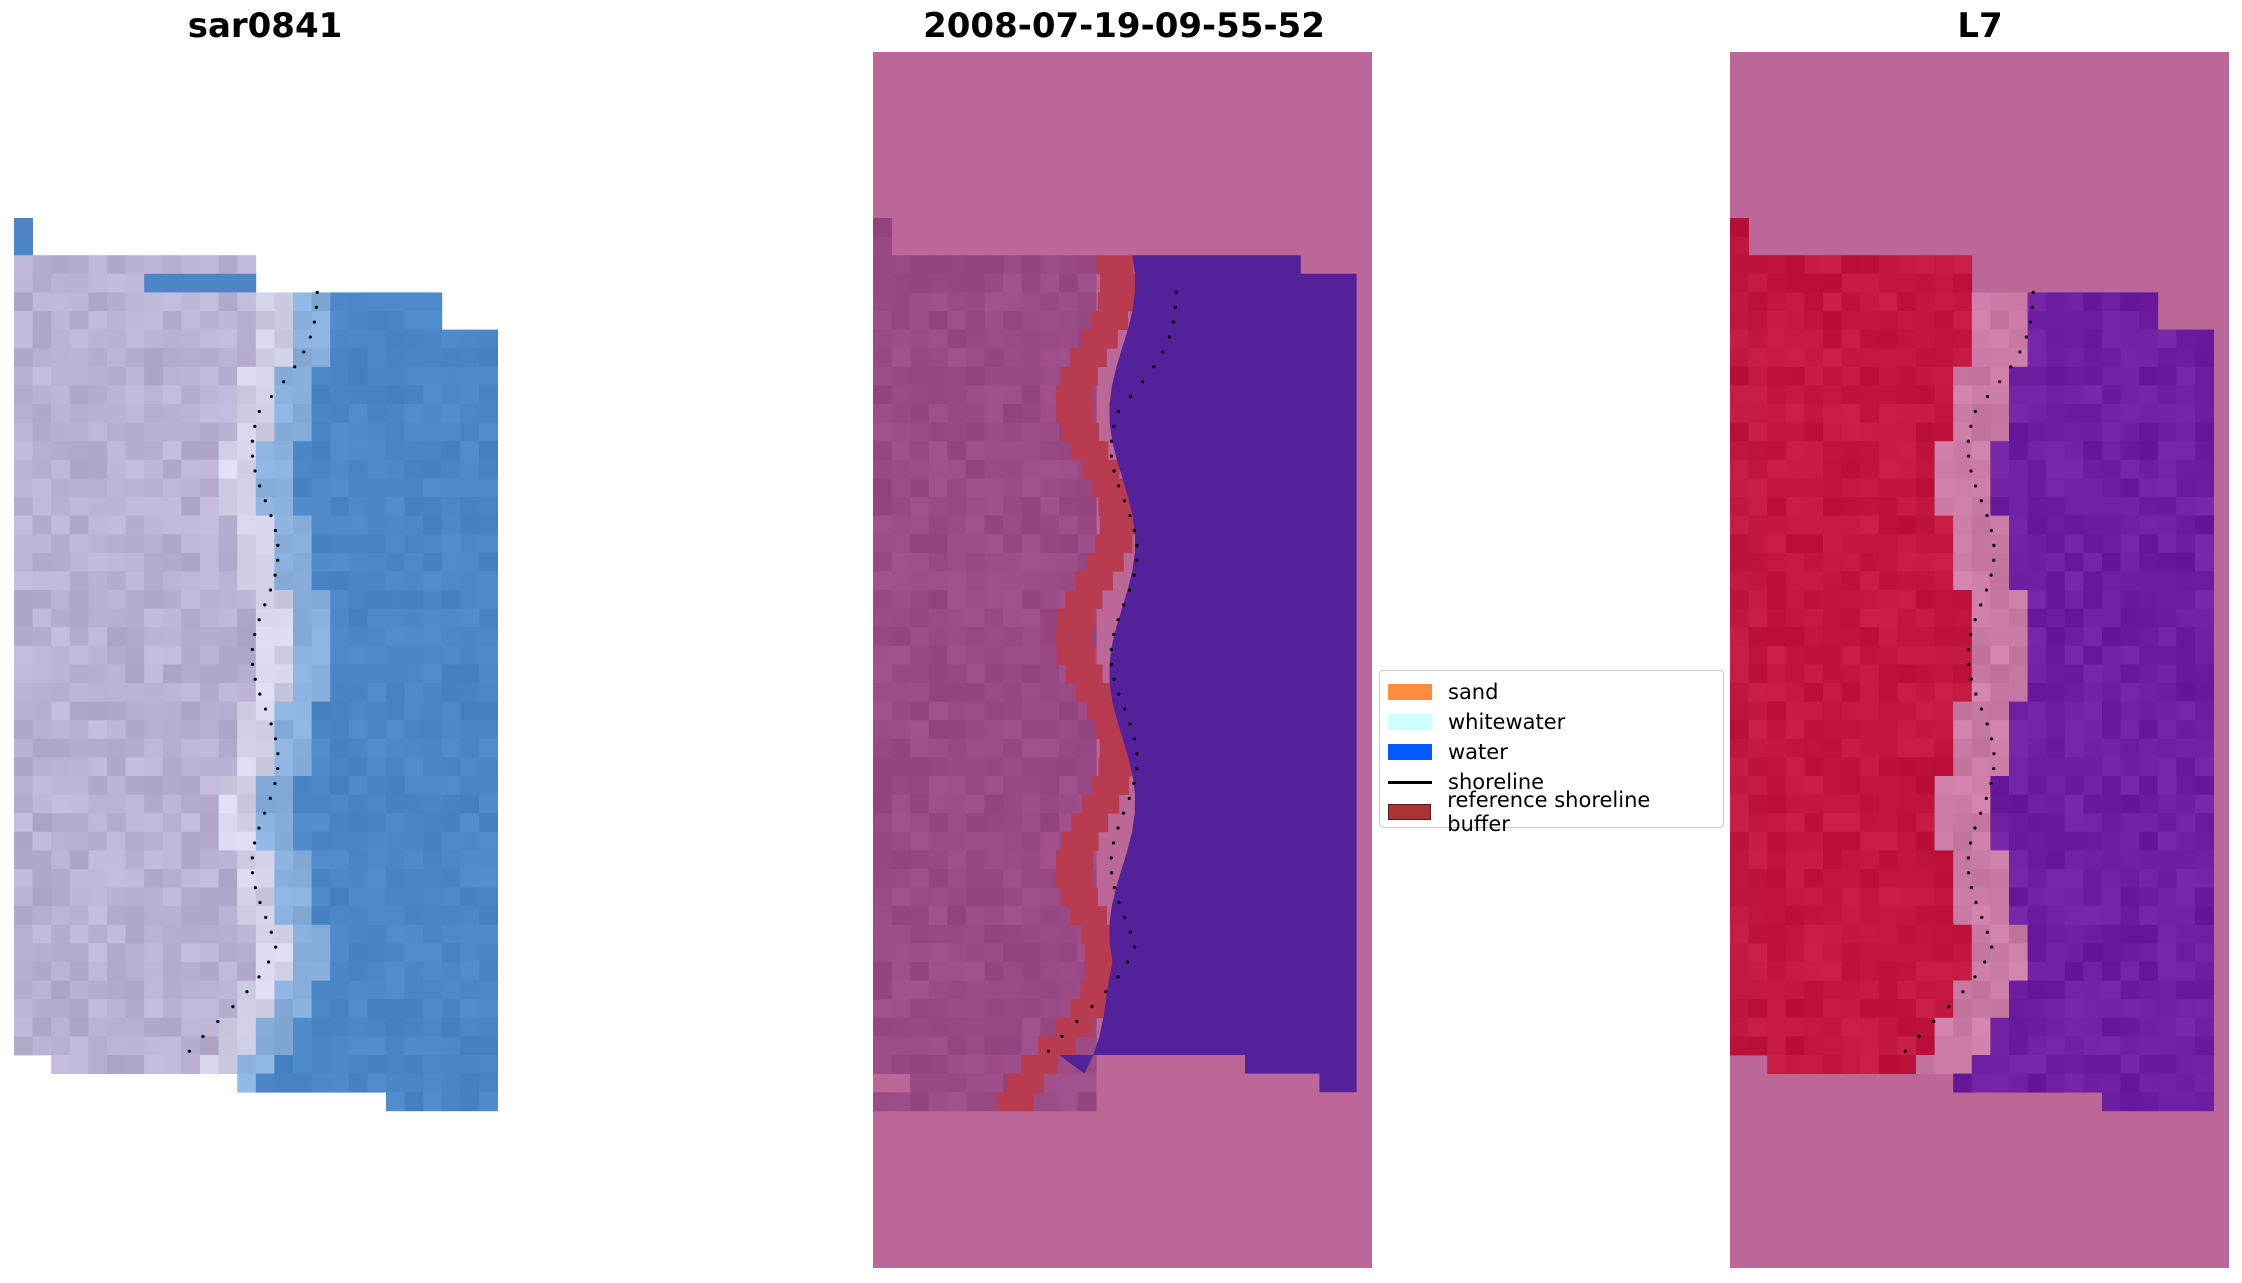 The image size is (2242, 1283). What do you see at coordinates (1507, 722) in the screenshot?
I see `legend-label-whitewater: whitewater` at bounding box center [1507, 722].